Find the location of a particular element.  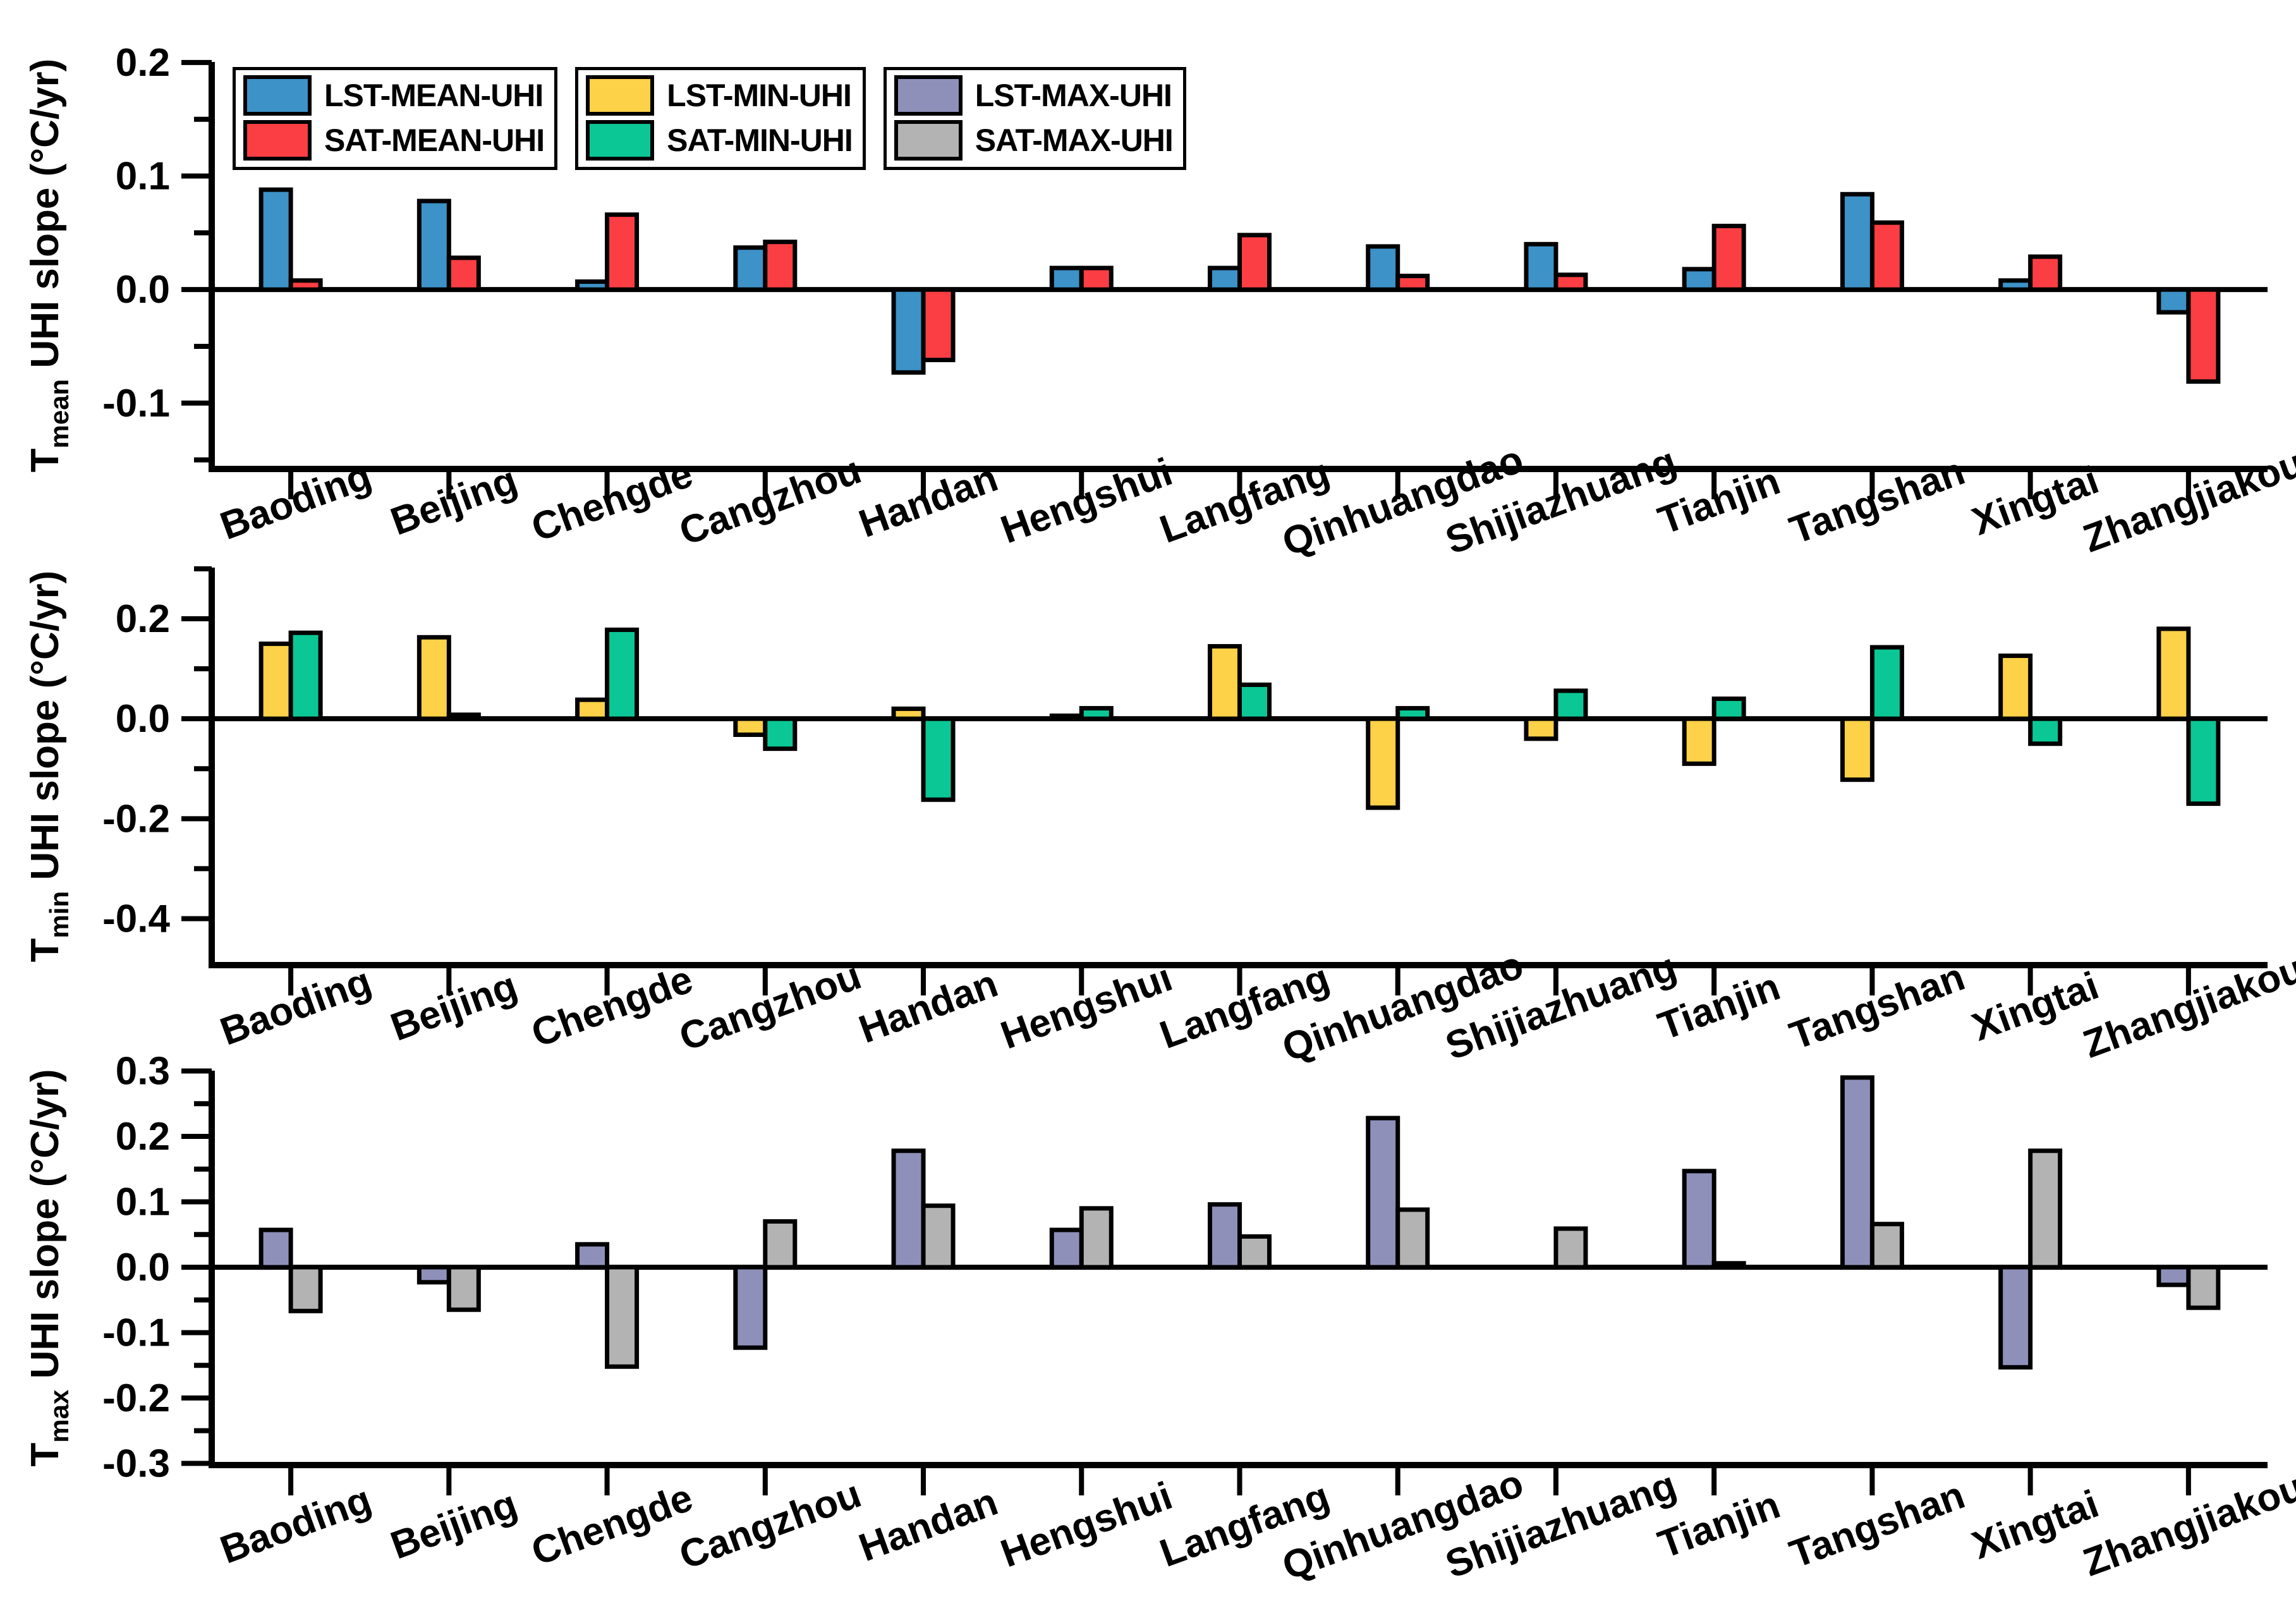

legend-entry-sat-max-uhi: SAT-MAX-UHI is located at coordinates (1034, 140).